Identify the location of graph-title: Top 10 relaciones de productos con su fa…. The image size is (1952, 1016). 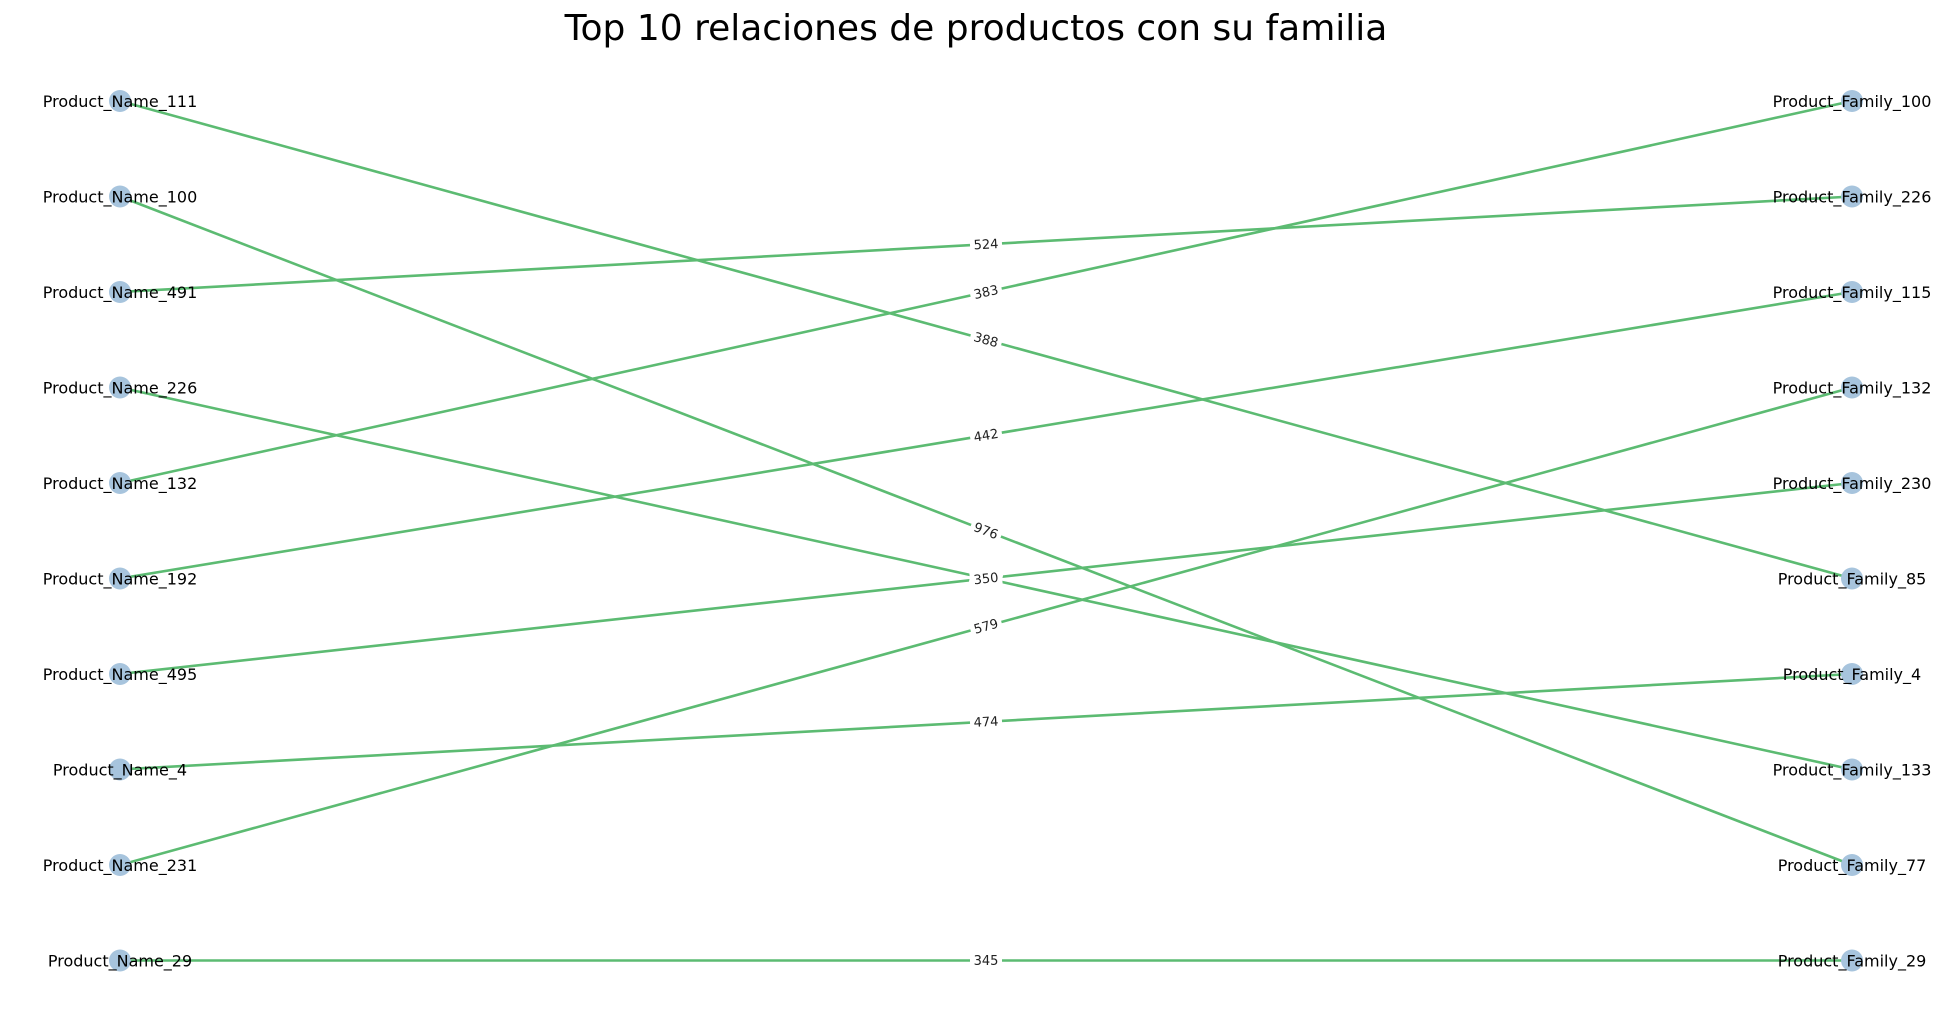
(976, 28).